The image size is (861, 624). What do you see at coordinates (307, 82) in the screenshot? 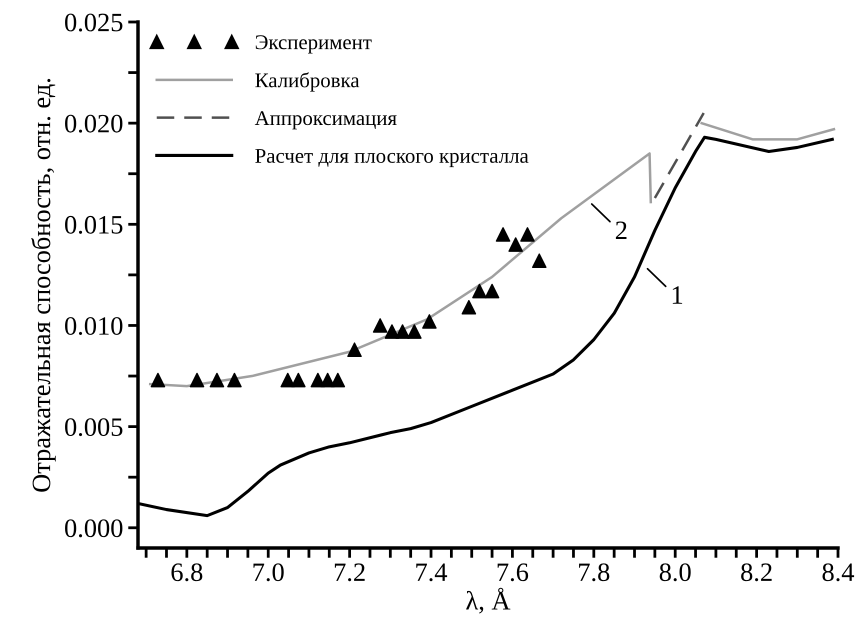
I see `legend-label: Калибровка` at bounding box center [307, 82].